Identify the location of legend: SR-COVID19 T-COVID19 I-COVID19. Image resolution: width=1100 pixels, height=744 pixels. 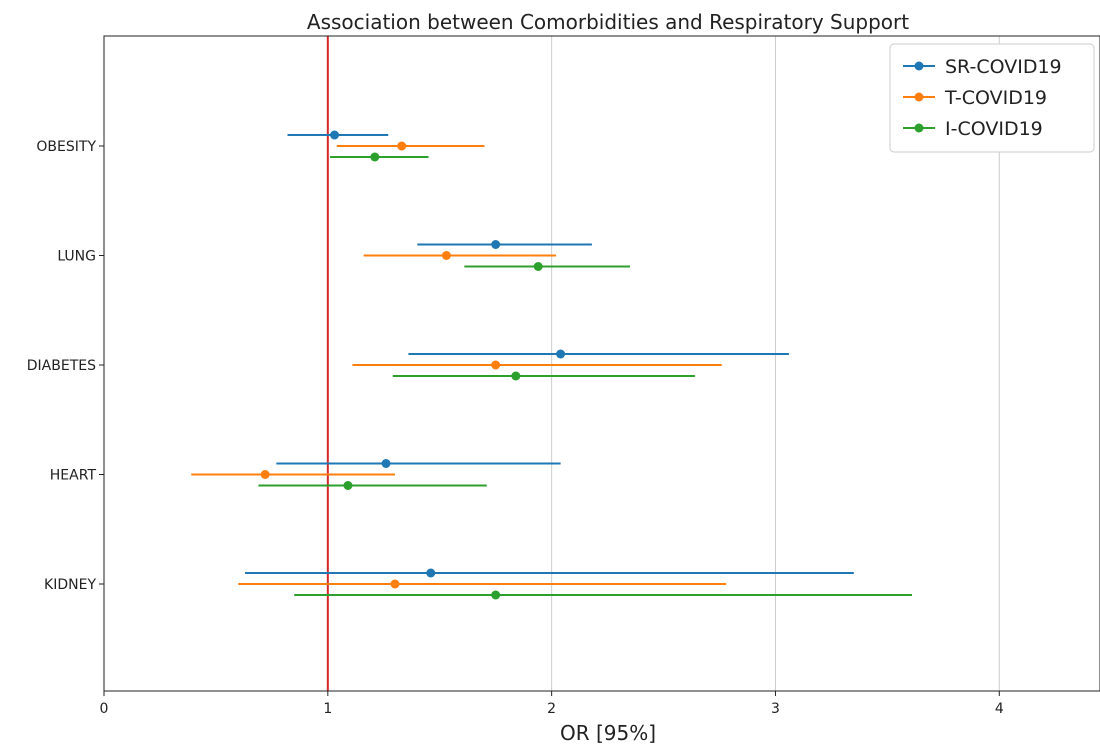
(992, 98).